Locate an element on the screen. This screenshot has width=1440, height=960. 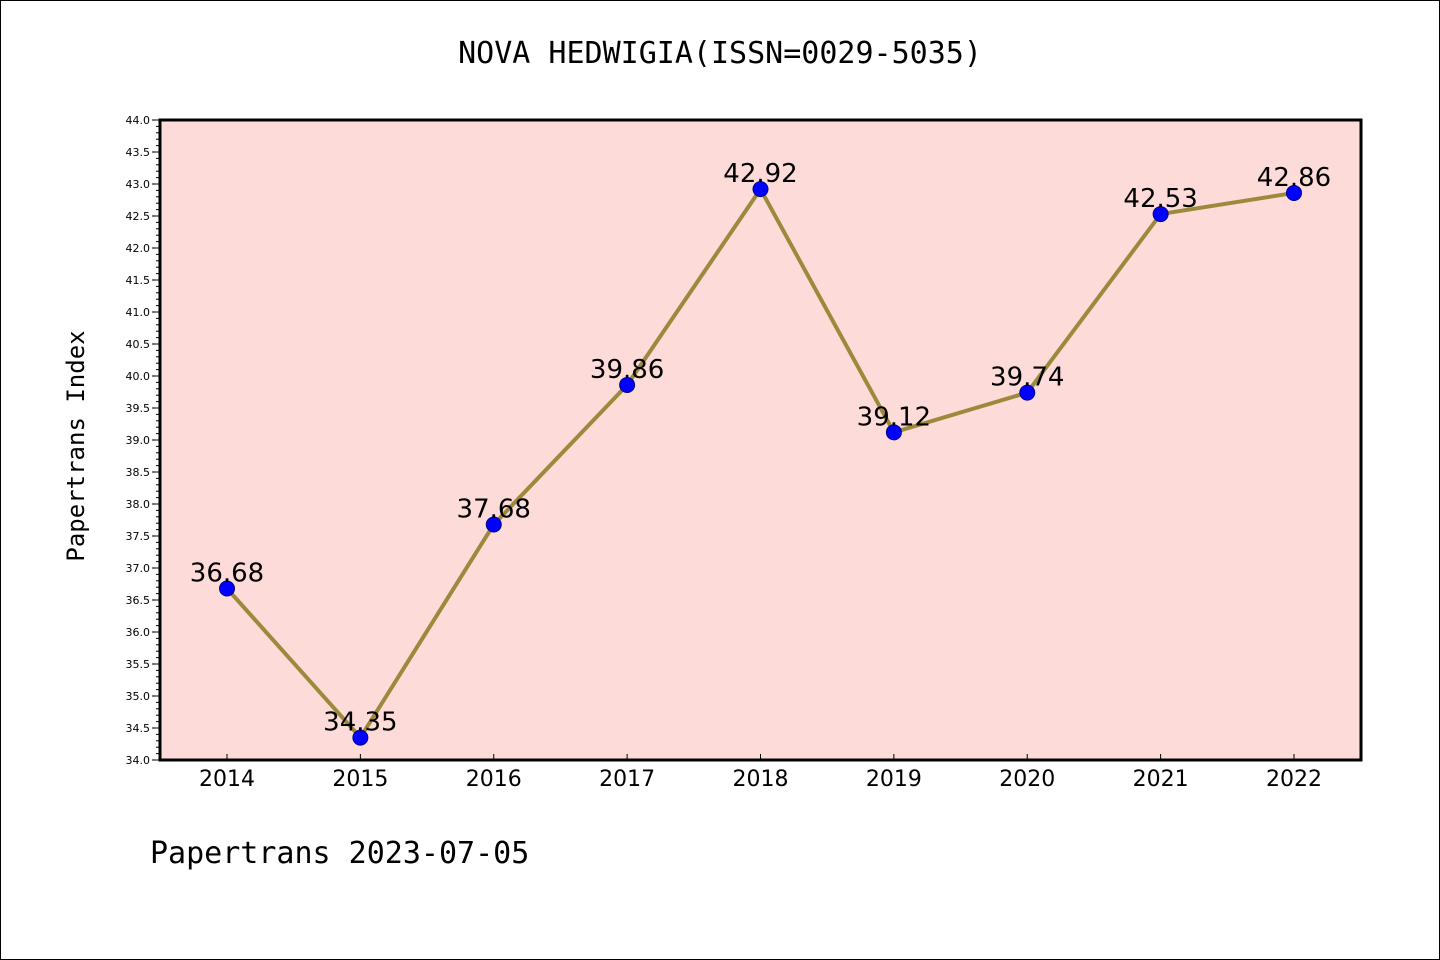
y-tick-label: 40.0 is located at coordinates (138, 376).